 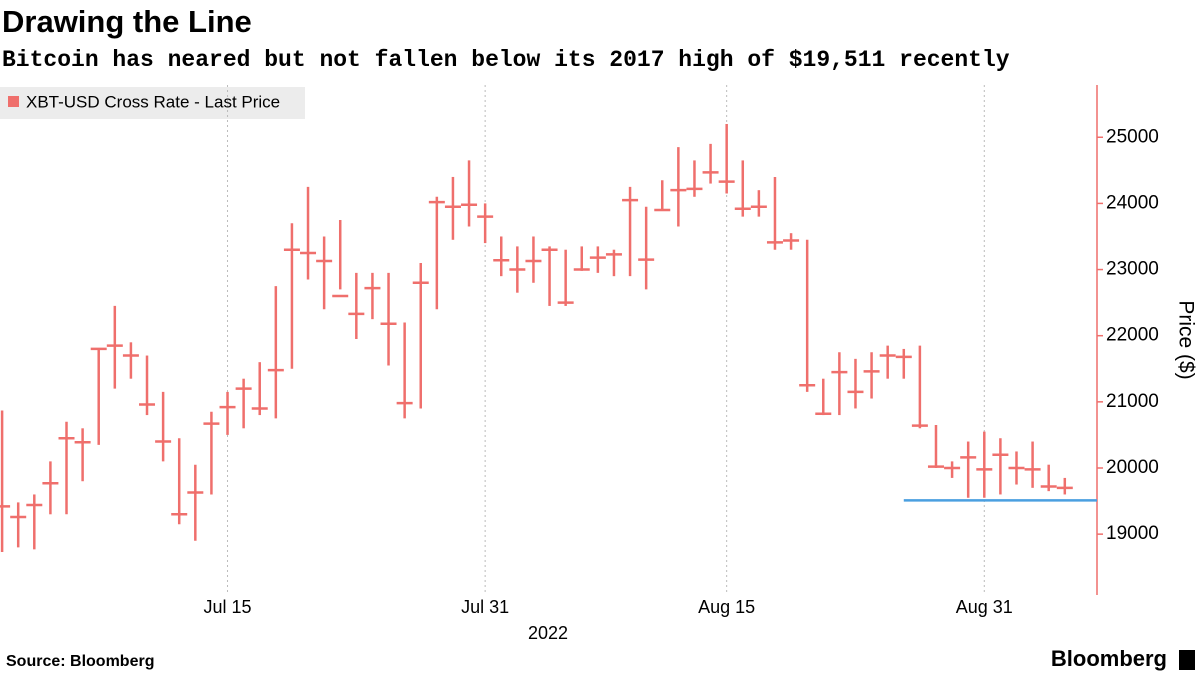 What do you see at coordinates (984, 607) in the screenshot?
I see `x-tick-label: Aug 31` at bounding box center [984, 607].